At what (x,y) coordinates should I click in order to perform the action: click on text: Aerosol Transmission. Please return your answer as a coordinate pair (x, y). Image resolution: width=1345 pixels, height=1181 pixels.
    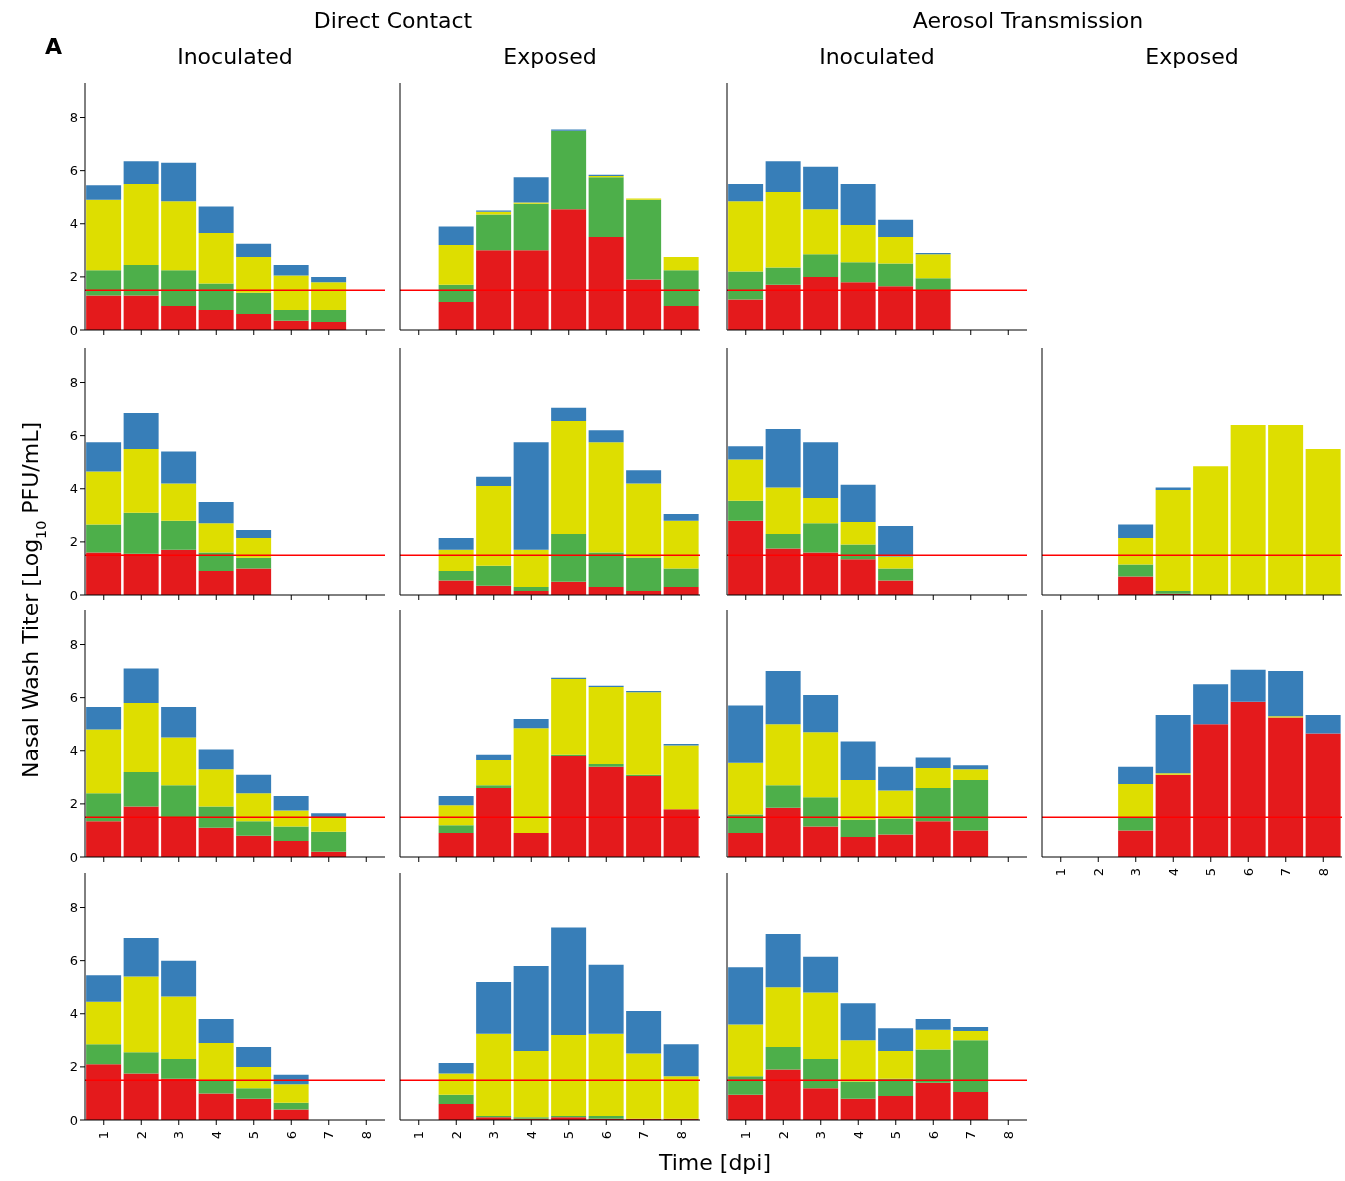
    Looking at the image, I should click on (1028, 20).